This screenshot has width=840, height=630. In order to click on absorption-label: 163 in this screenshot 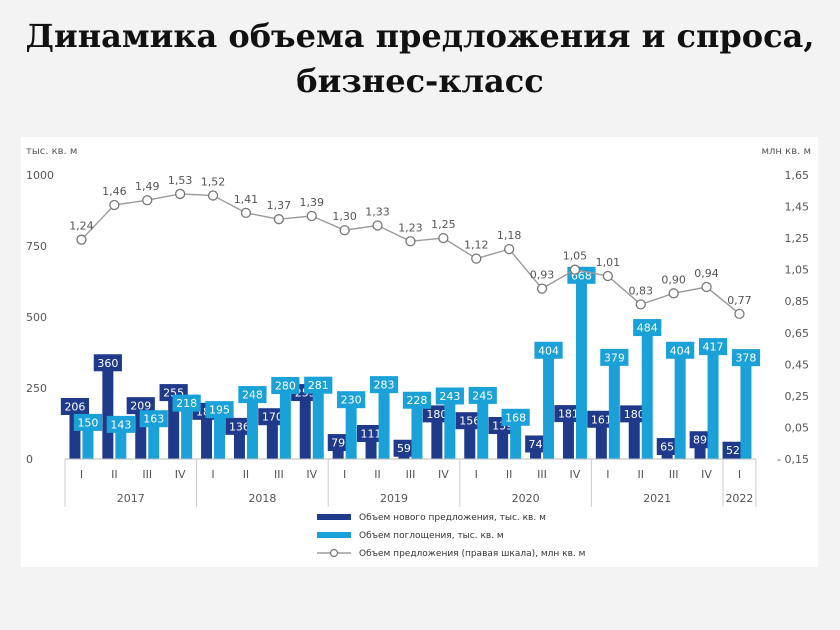, I will do `click(153, 419)`.